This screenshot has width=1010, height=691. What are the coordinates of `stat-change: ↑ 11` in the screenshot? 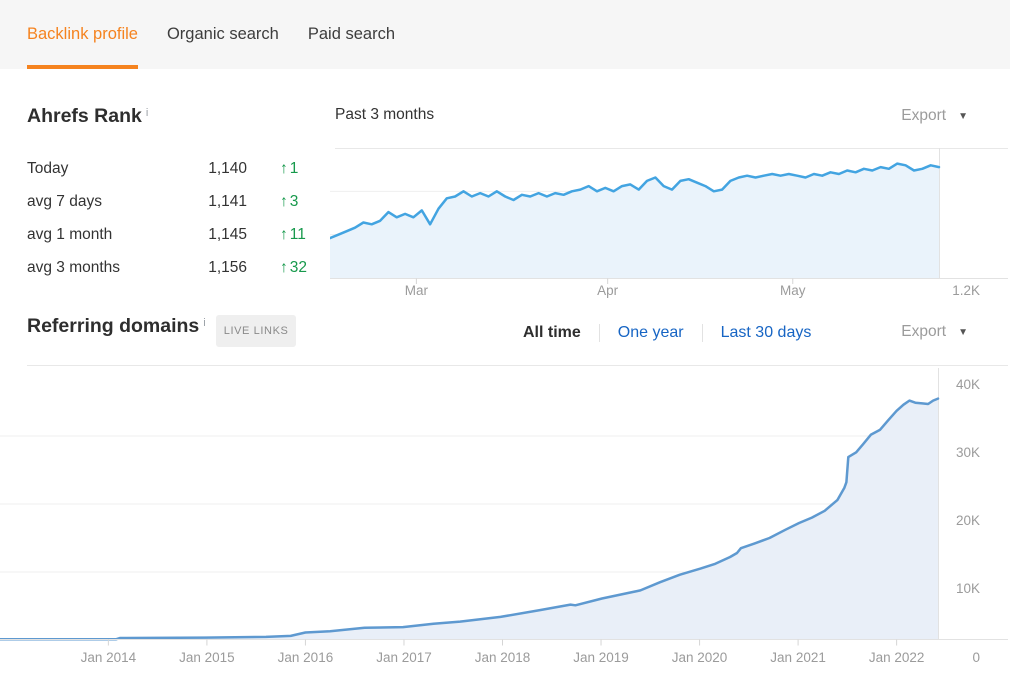 It's located at (293, 234).